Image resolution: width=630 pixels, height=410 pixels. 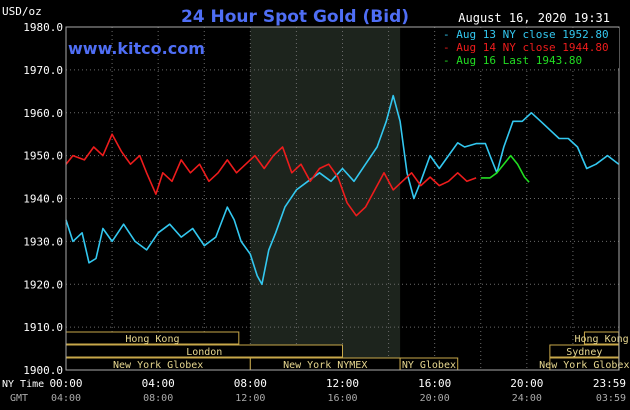 What do you see at coordinates (43, 327) in the screenshot?
I see `y-tick-label: 1910.0` at bounding box center [43, 327].